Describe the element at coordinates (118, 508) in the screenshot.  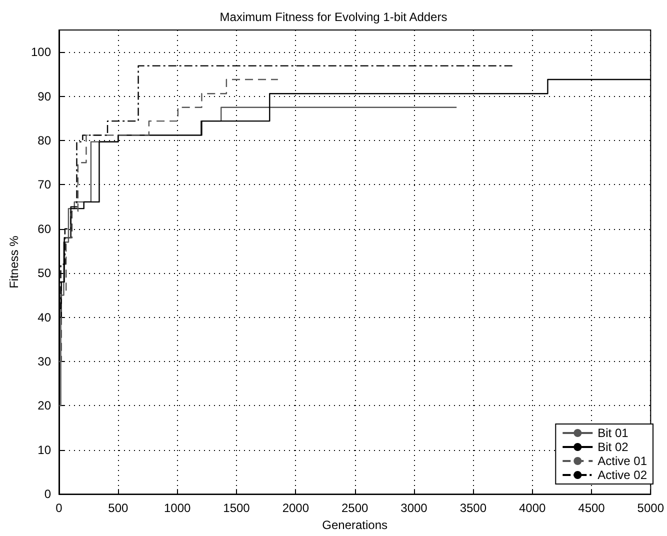
I see `x-tick-label: 500` at that location.